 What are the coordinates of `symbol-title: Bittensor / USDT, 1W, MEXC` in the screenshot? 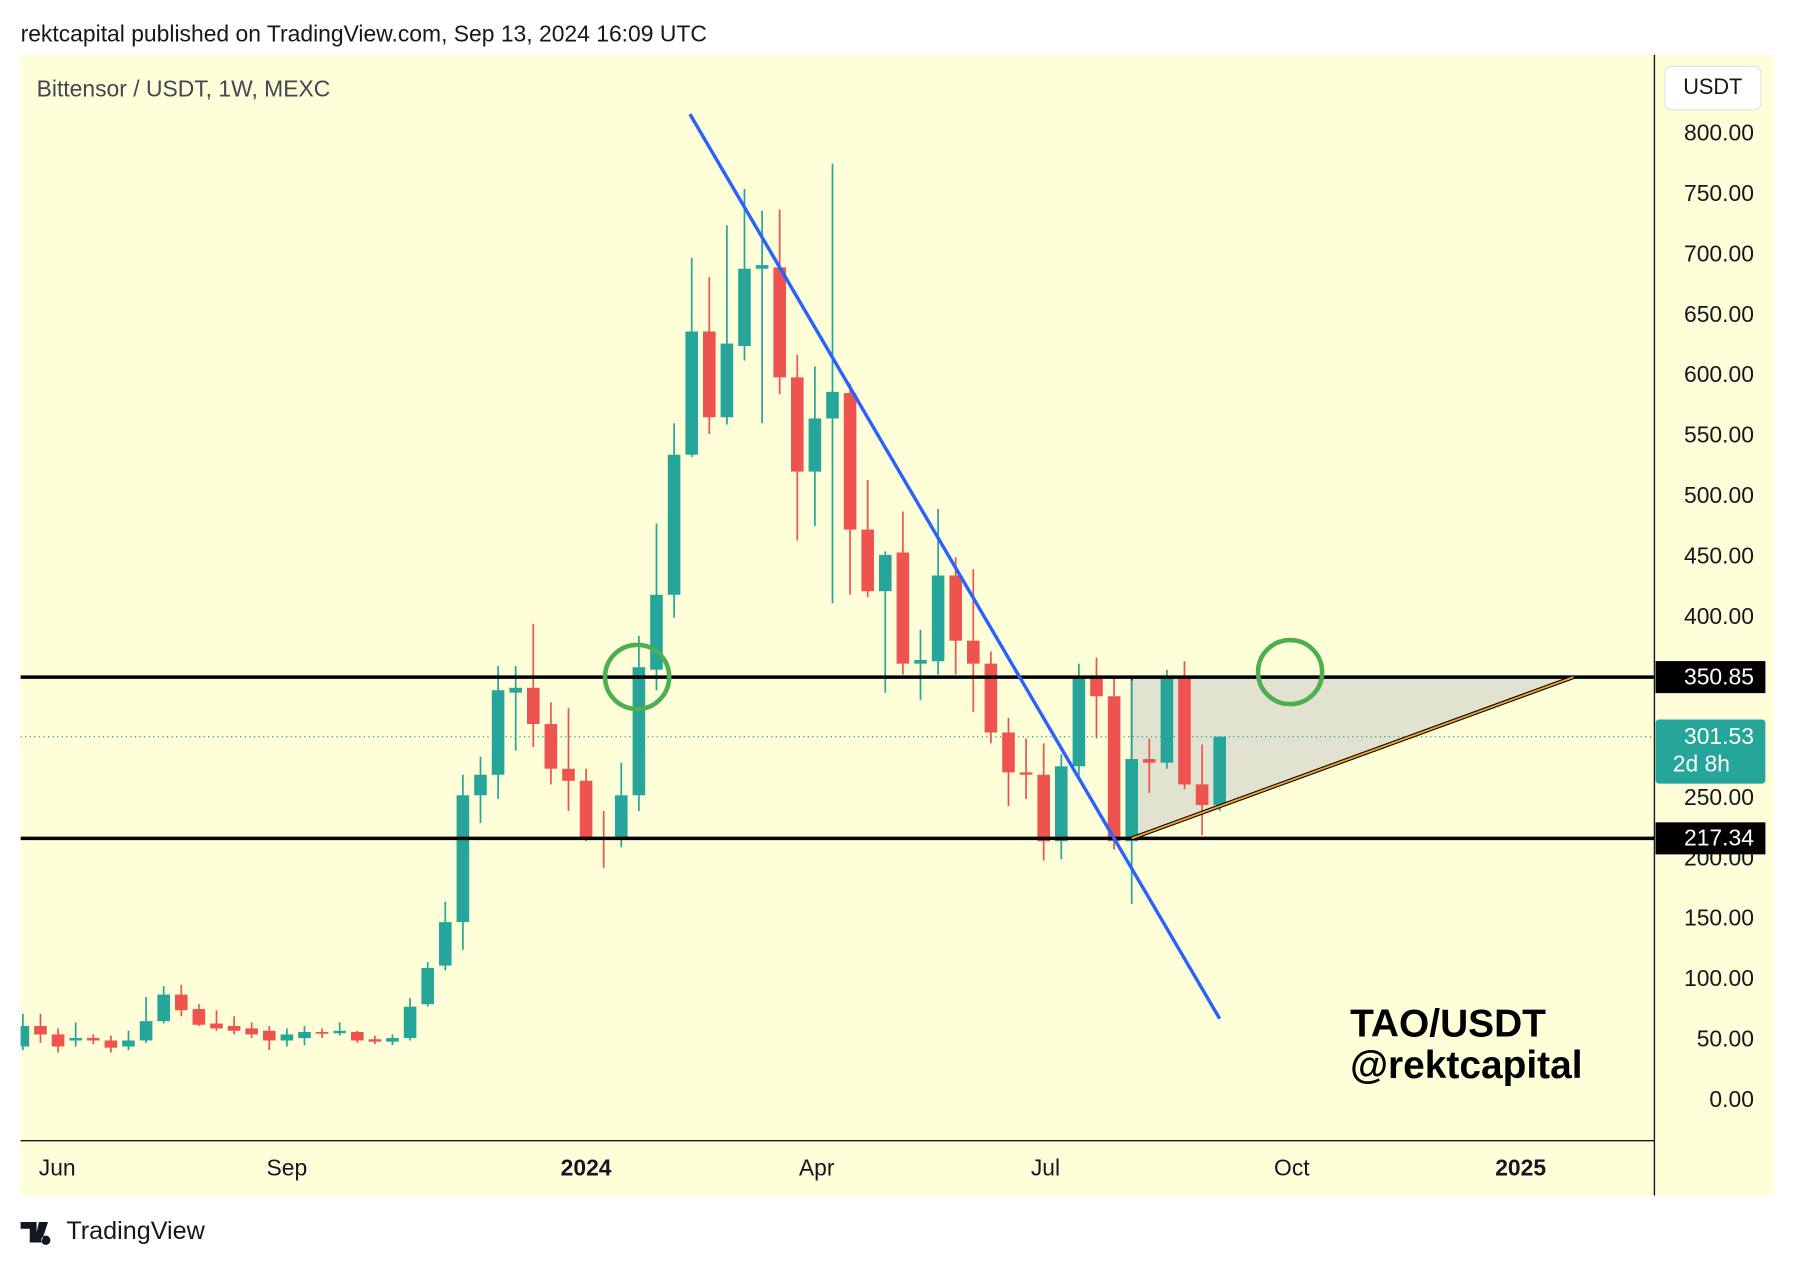 It's located at (184, 88).